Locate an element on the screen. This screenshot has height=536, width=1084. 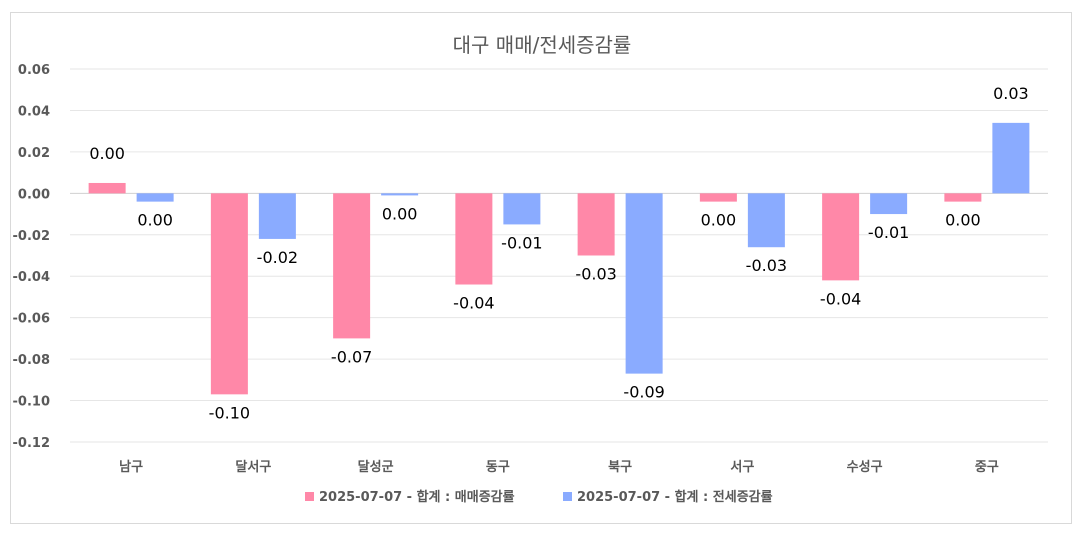
category-label: 서구 is located at coordinates (742, 467).